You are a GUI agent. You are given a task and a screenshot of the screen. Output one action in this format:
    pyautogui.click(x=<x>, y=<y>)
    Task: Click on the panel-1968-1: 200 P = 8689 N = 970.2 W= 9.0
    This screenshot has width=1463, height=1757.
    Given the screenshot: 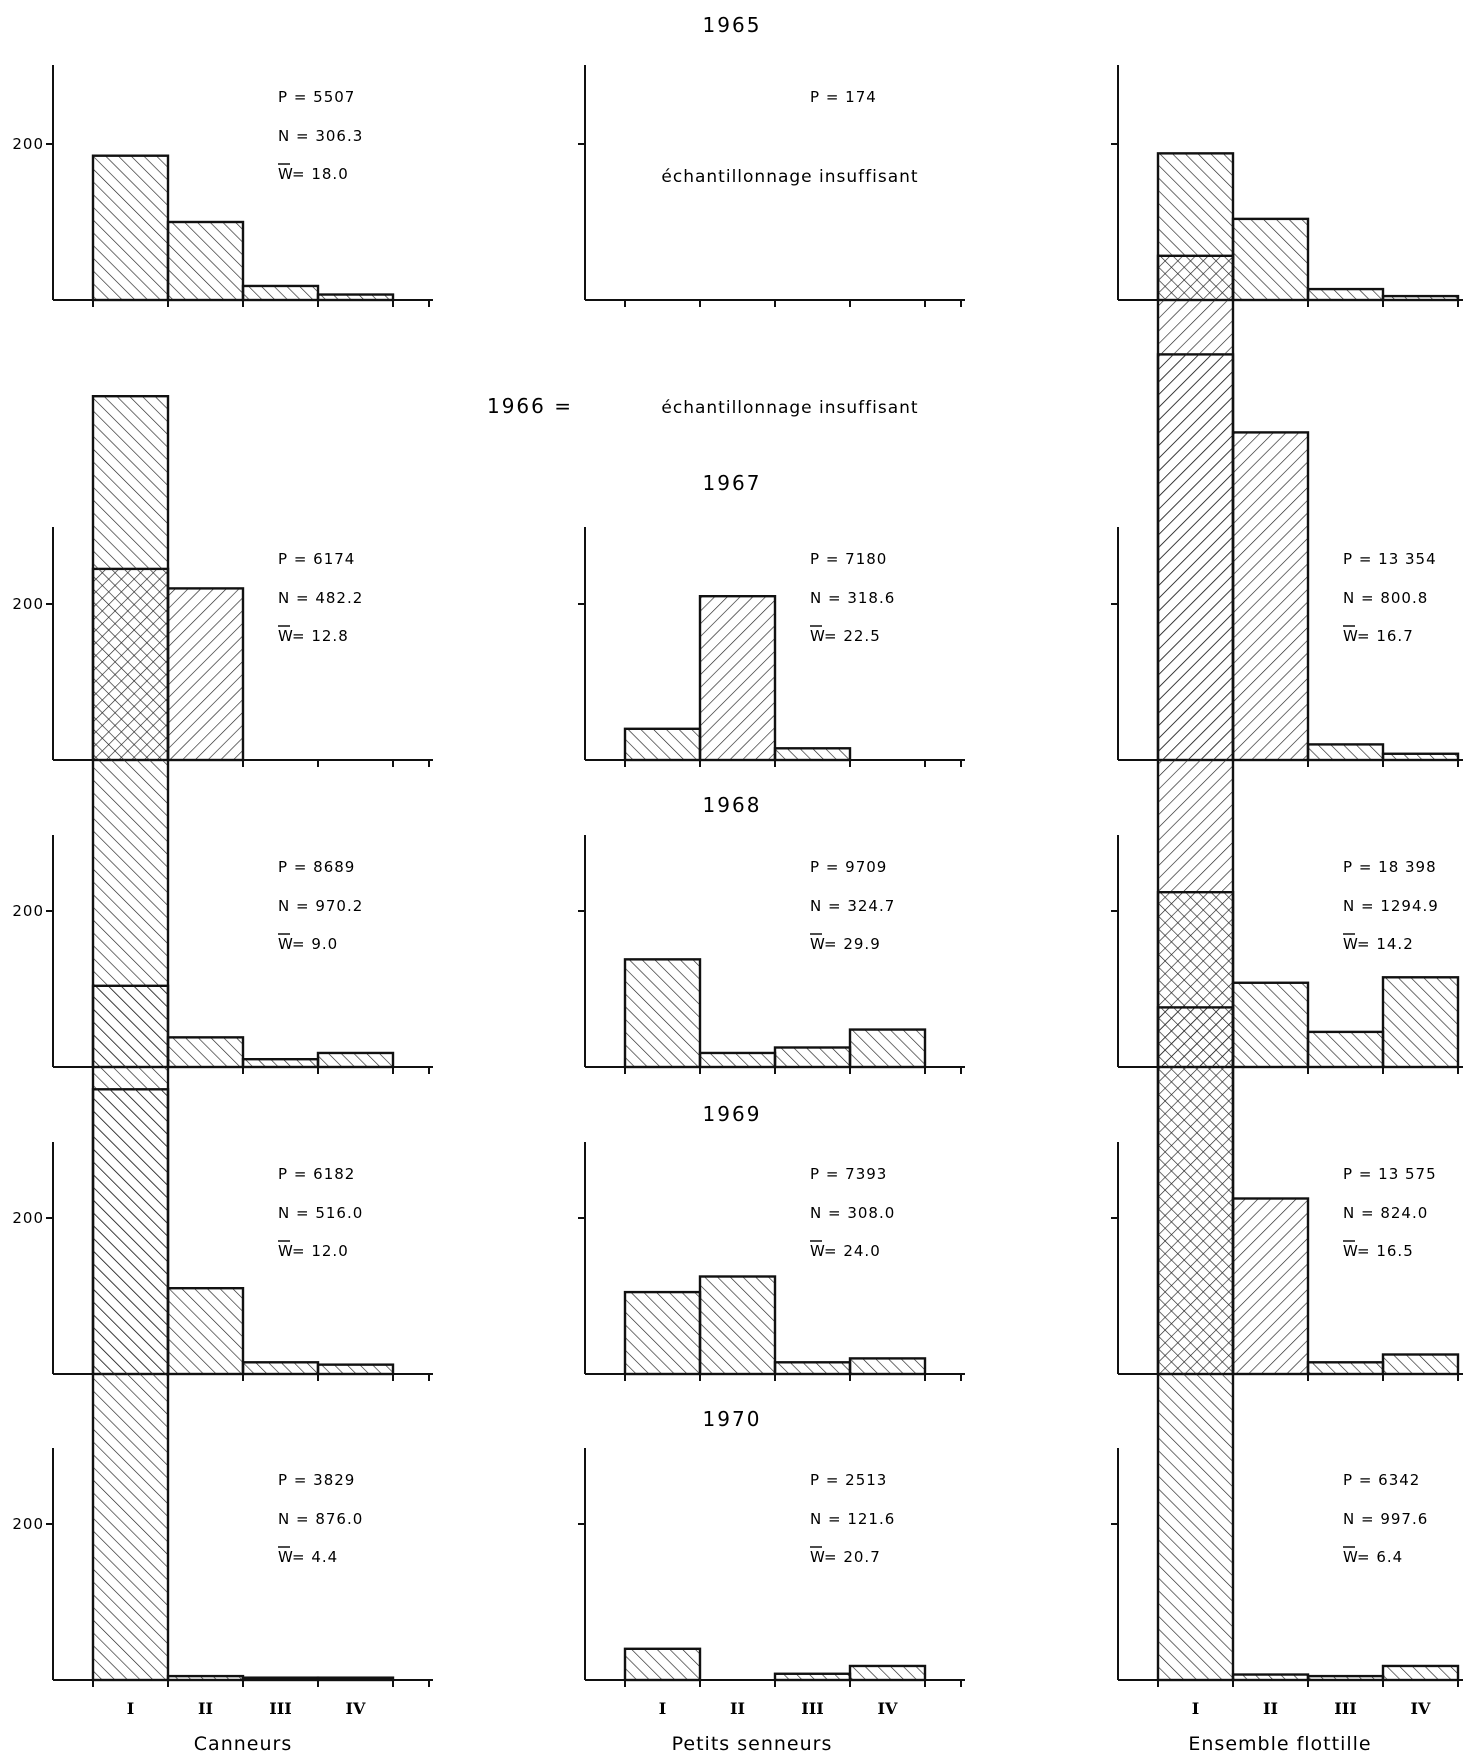 What is the action you would take?
    pyautogui.click(x=222, y=734)
    